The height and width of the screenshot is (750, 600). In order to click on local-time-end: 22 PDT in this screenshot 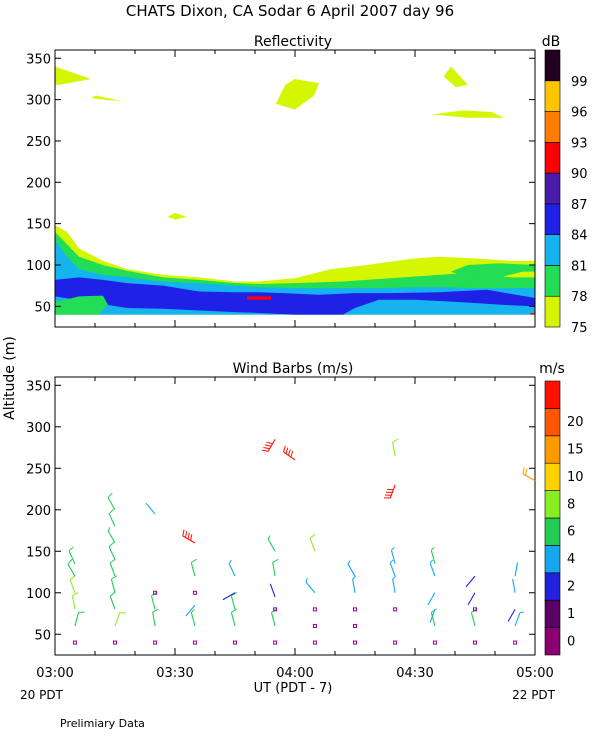, I will do `click(534, 695)`.